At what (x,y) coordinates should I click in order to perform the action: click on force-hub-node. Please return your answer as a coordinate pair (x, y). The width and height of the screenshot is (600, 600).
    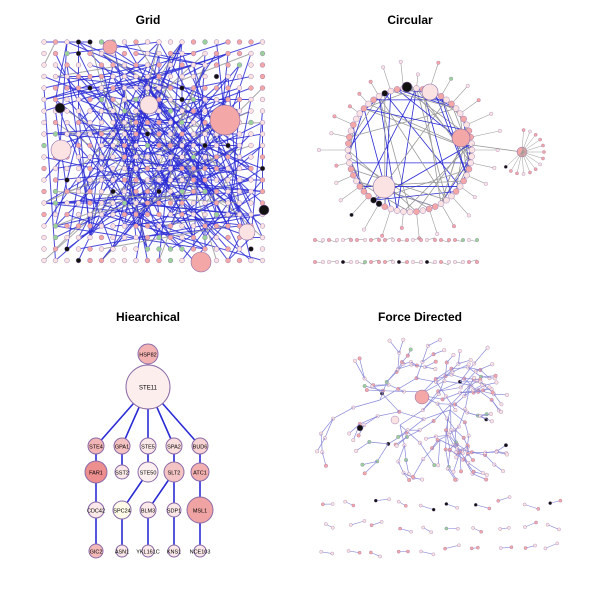
    Looking at the image, I should click on (360, 428).